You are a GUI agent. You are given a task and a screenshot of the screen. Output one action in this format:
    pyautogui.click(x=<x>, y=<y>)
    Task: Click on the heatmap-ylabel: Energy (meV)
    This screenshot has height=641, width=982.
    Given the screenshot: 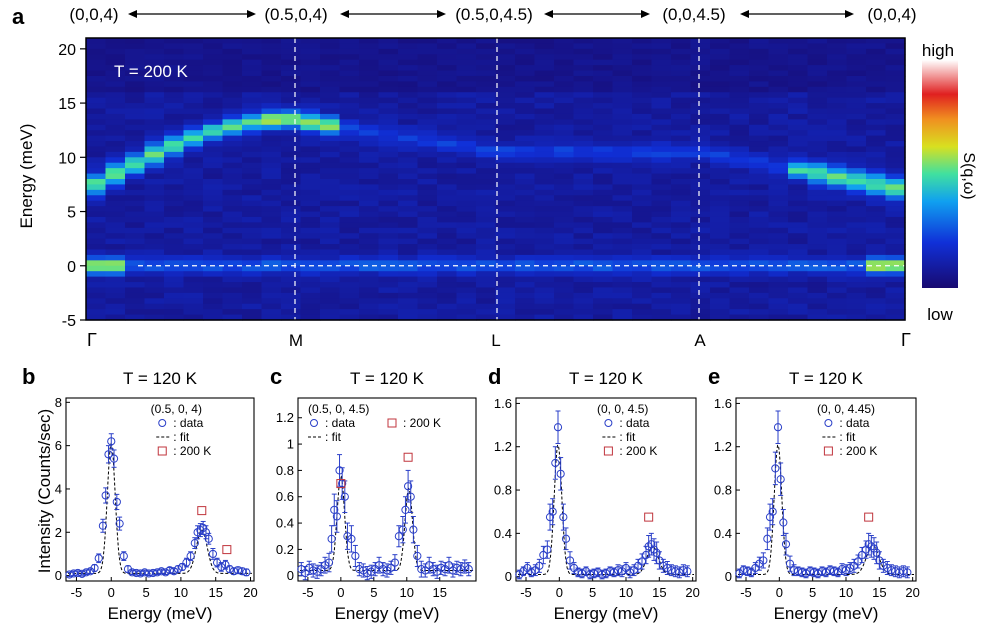 What is the action you would take?
    pyautogui.click(x=26, y=176)
    